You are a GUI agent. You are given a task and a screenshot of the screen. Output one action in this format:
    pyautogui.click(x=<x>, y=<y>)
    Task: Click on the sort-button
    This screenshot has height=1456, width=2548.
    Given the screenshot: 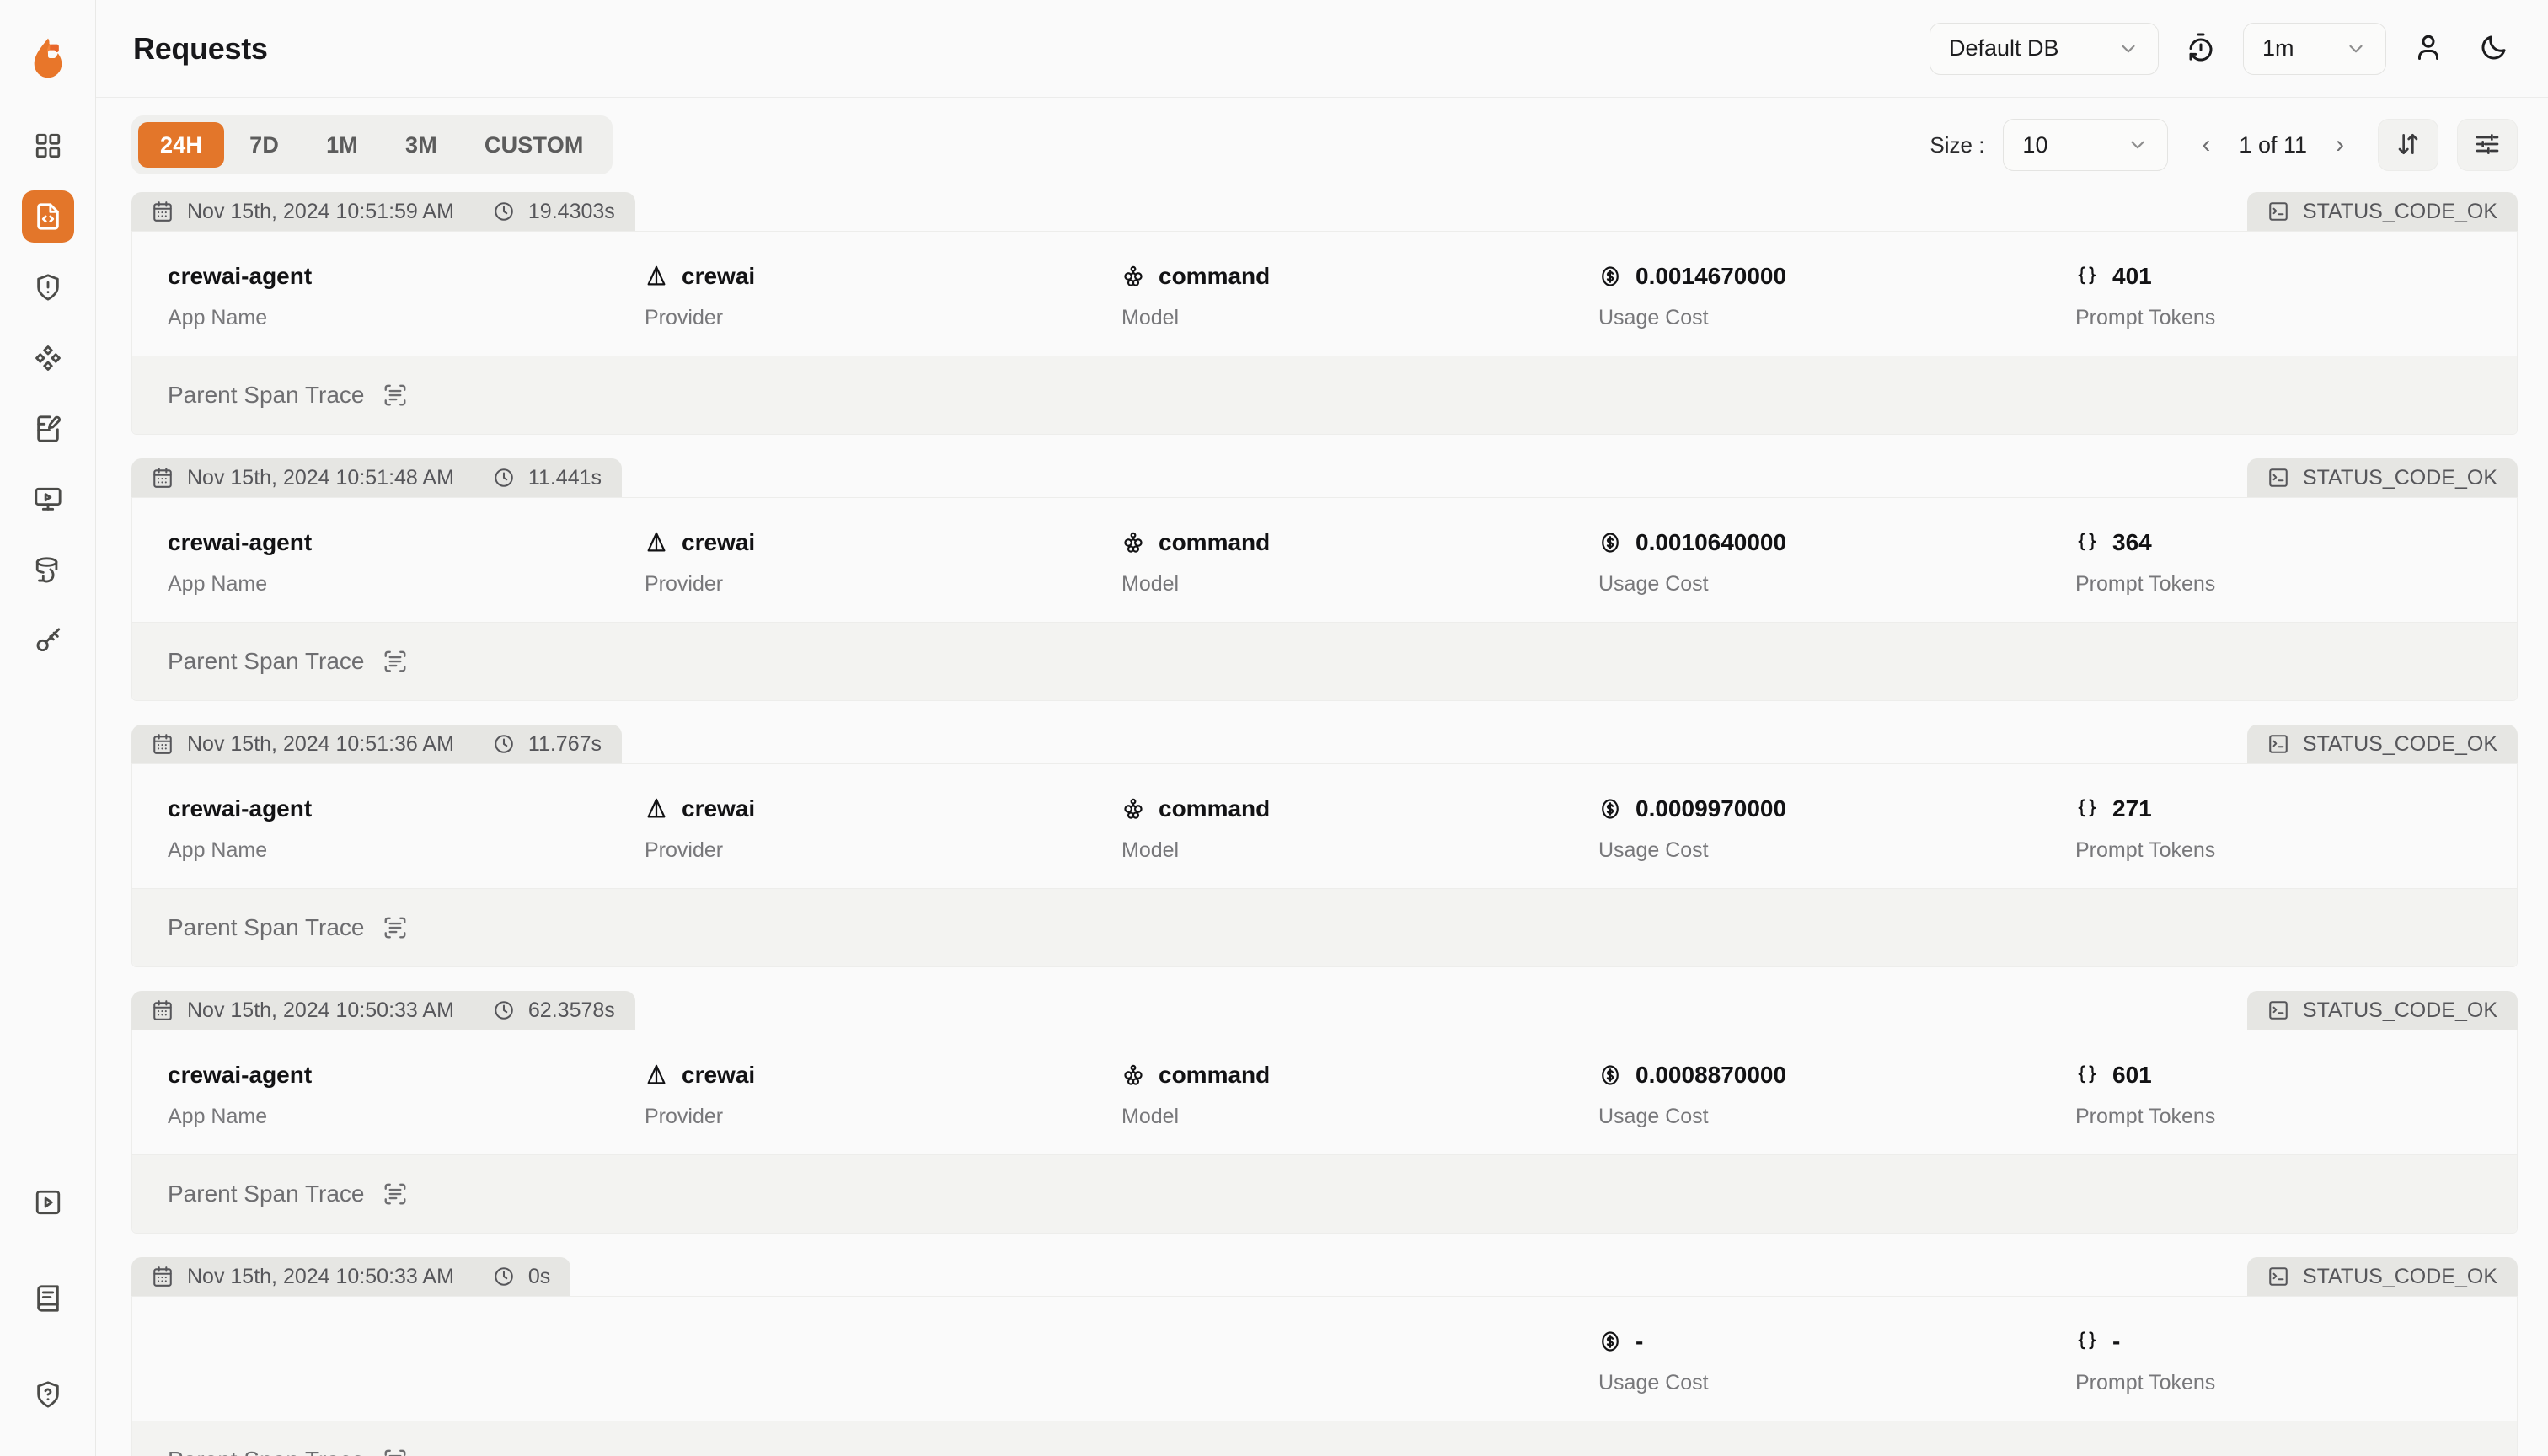 What is the action you would take?
    pyautogui.click(x=2408, y=145)
    